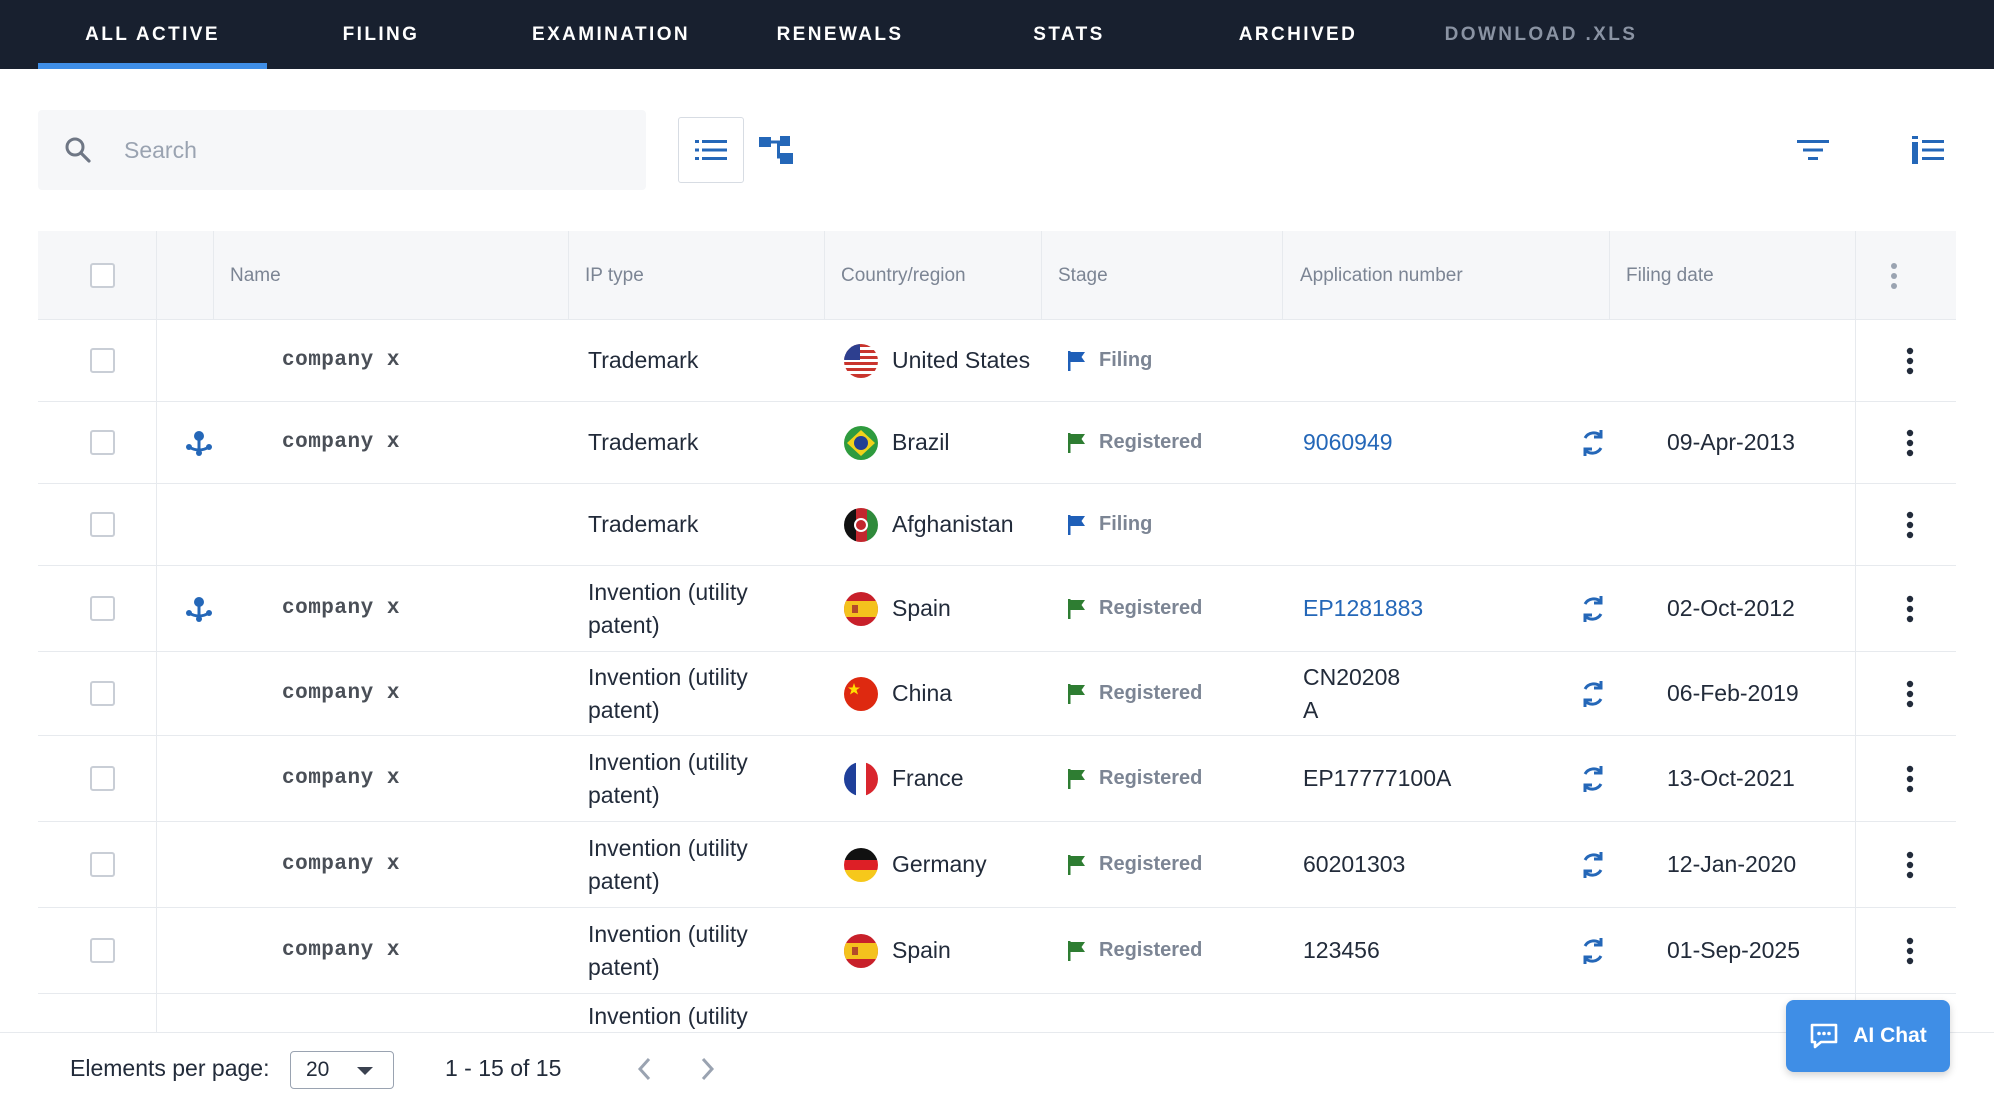  Describe the element at coordinates (1377, 778) in the screenshot. I see `application-number: EP17777100A` at that location.